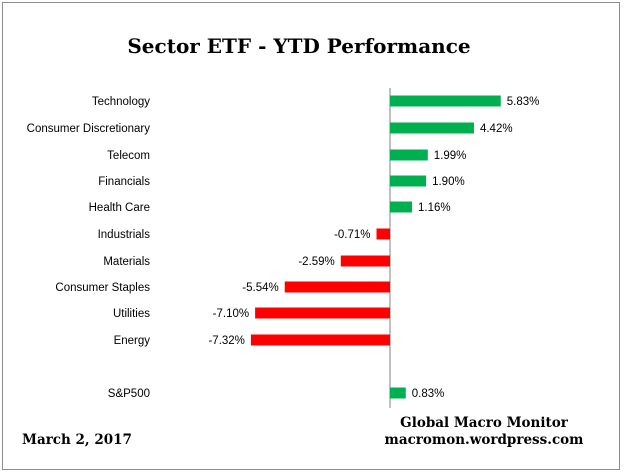 Image resolution: width=626 pixels, height=475 pixels. Describe the element at coordinates (119, 208) in the screenshot. I see `category-label-health-care: Health Care` at that location.